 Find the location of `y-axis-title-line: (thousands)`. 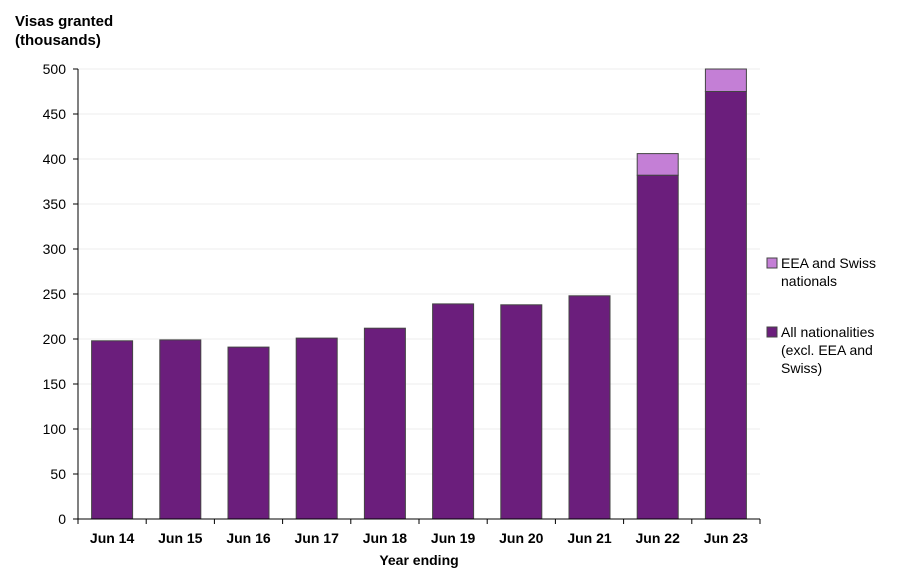

y-axis-title-line: (thousands) is located at coordinates (58, 40).